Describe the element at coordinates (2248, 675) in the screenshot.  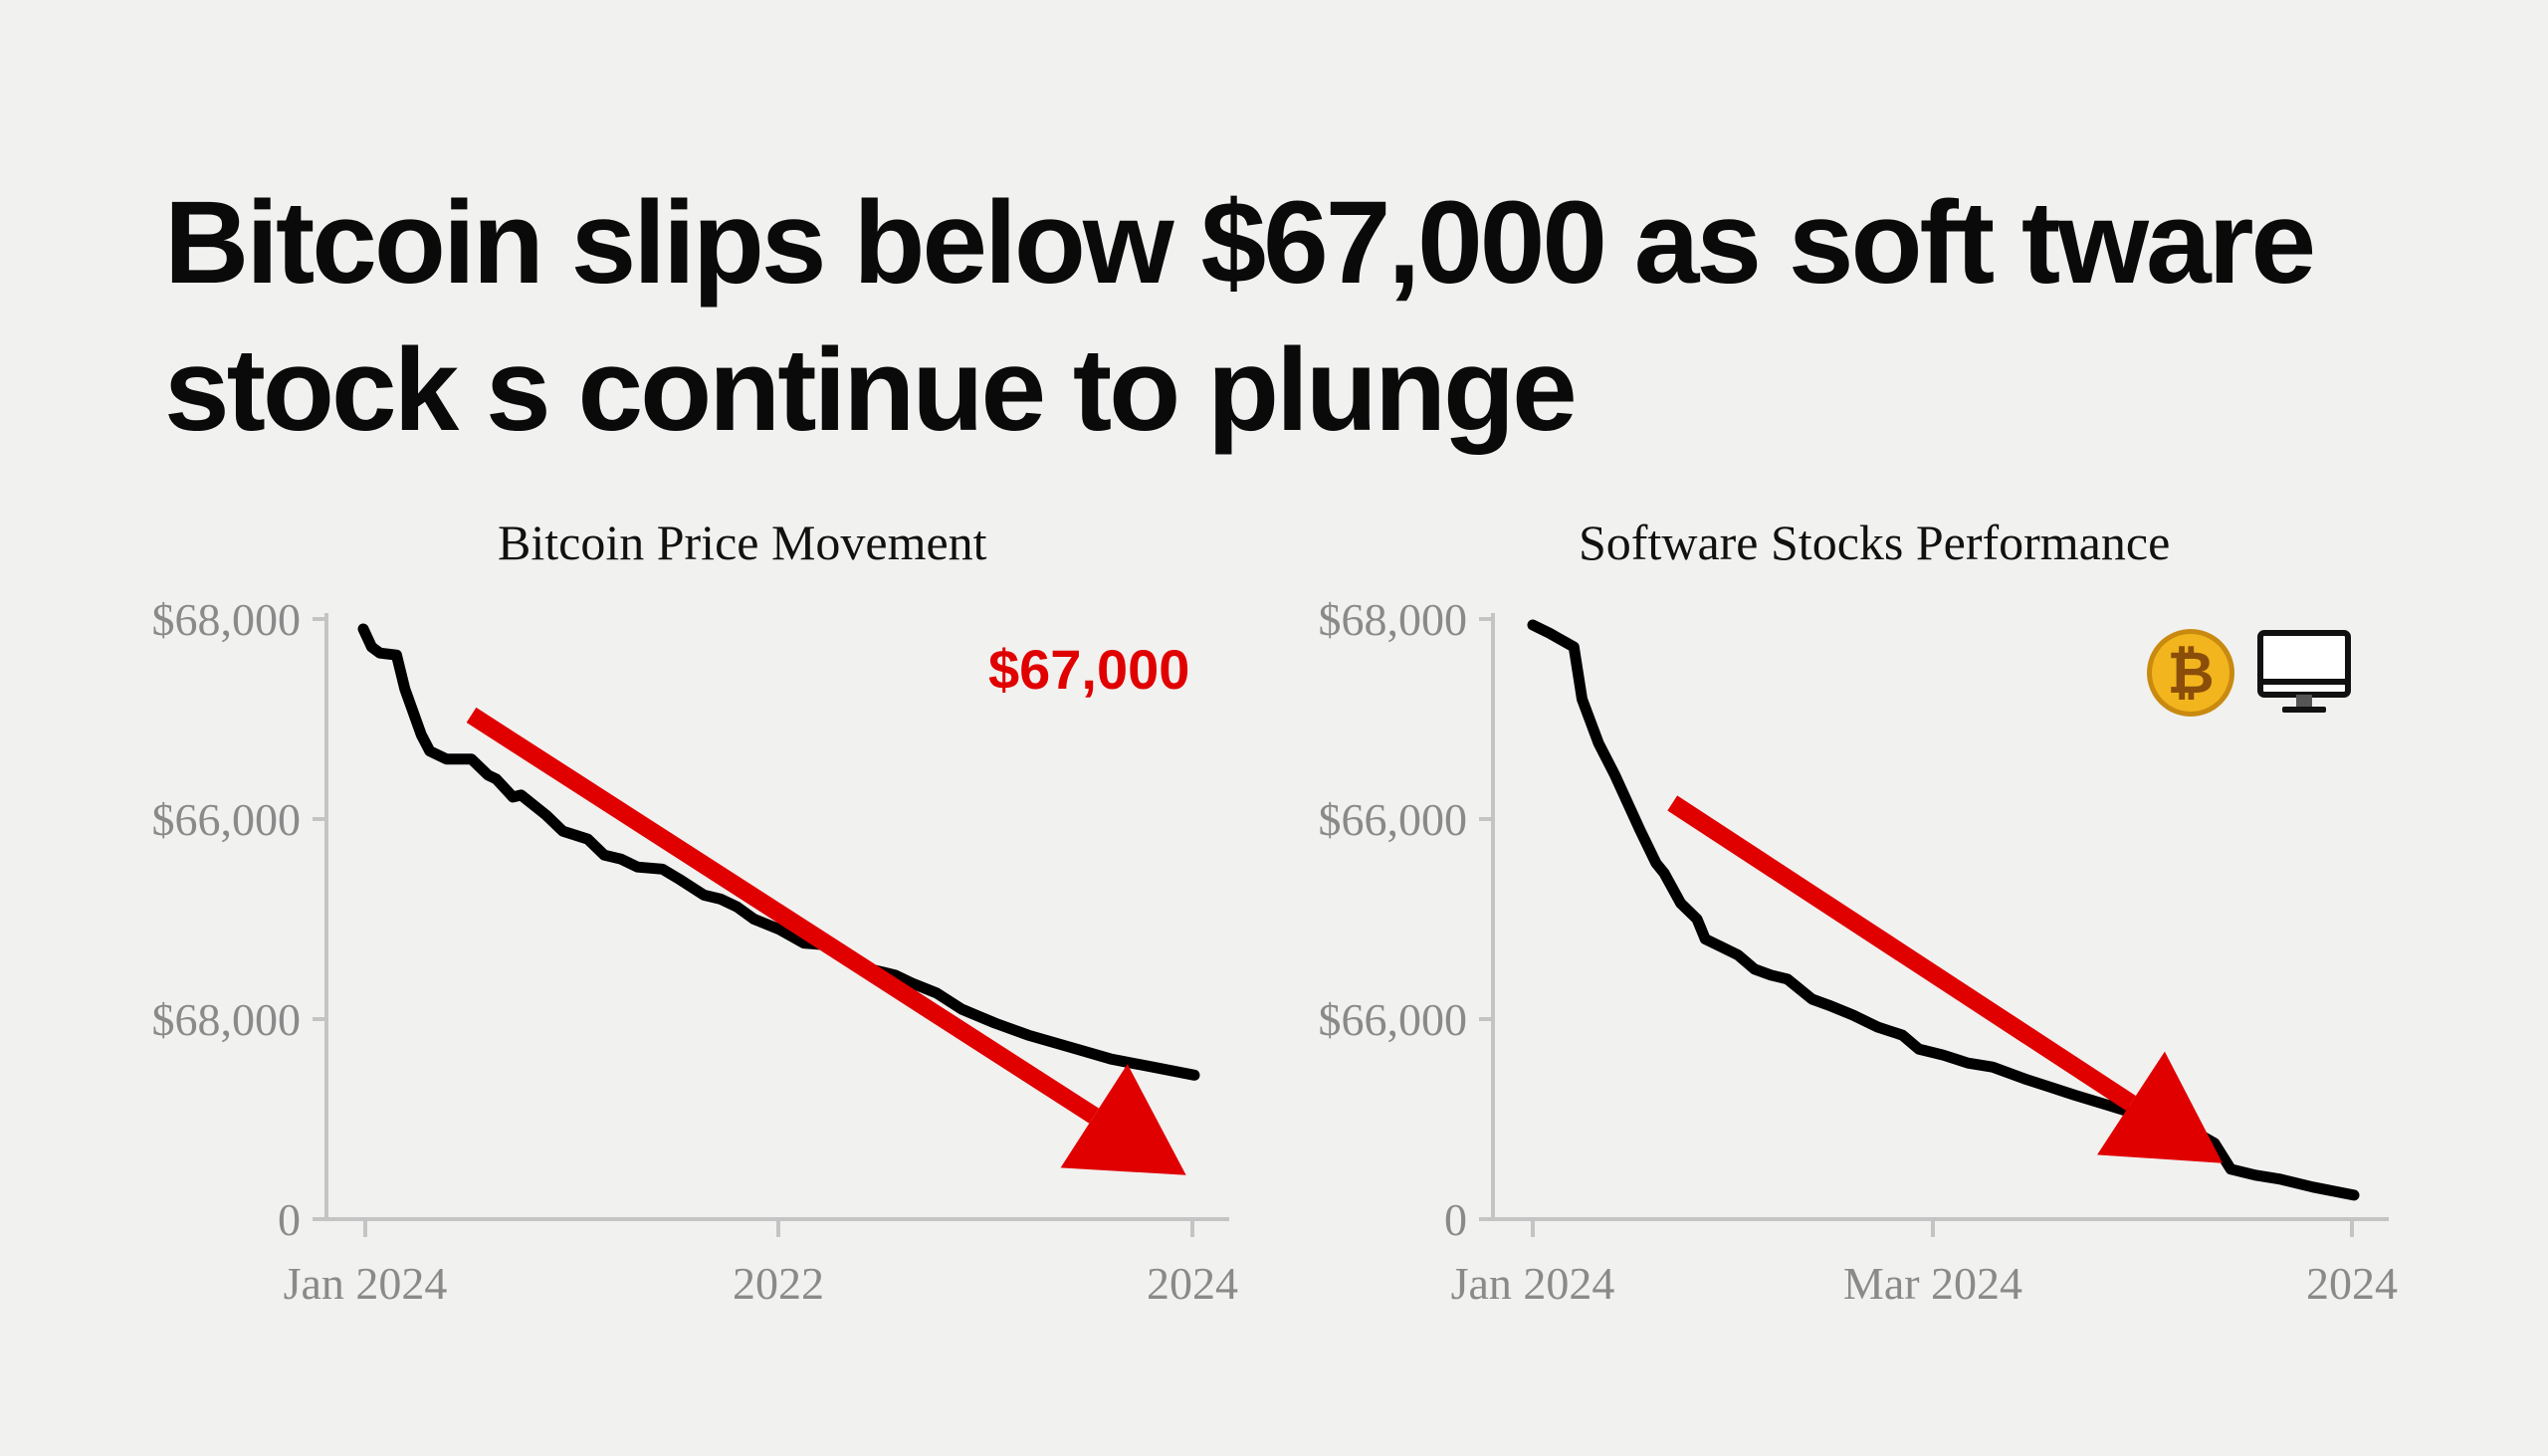
I see `icon-group: ₿` at that location.